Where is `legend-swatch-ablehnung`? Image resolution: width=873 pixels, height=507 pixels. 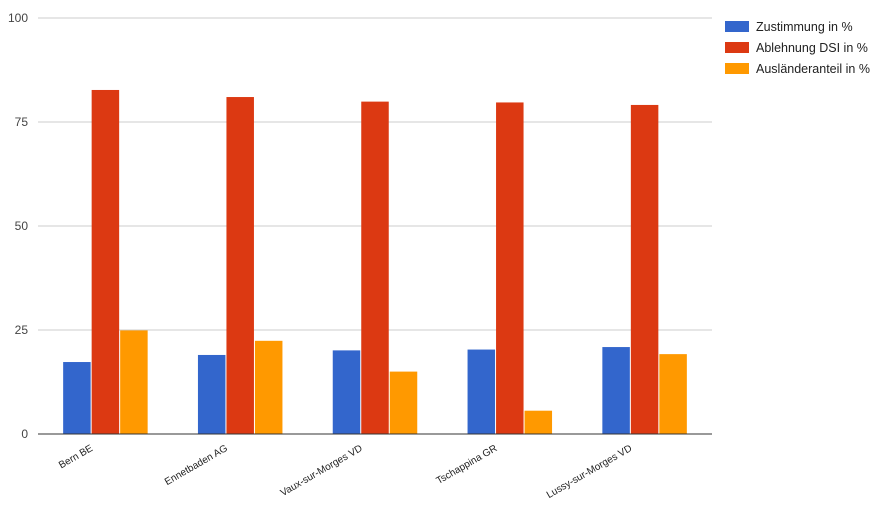 legend-swatch-ablehnung is located at coordinates (737, 47).